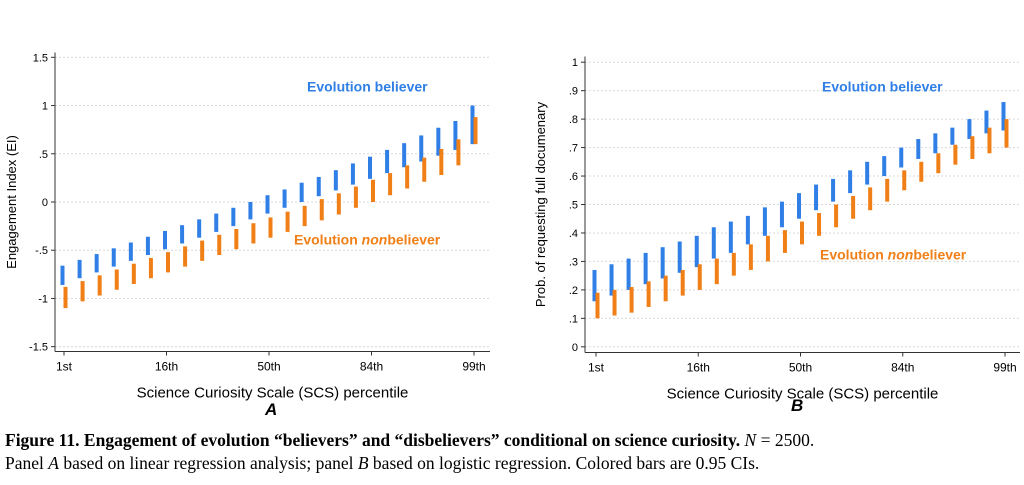 This screenshot has height=485, width=1024. Describe the element at coordinates (573, 149) in the screenshot. I see `y-tick-label: .7` at that location.